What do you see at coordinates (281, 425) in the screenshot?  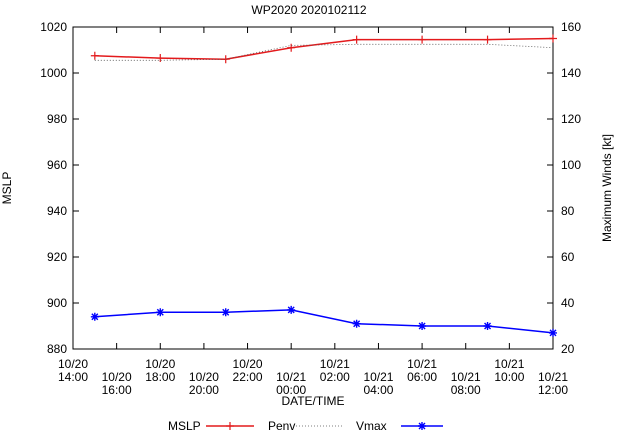 I see `legend-label: Penv` at bounding box center [281, 425].